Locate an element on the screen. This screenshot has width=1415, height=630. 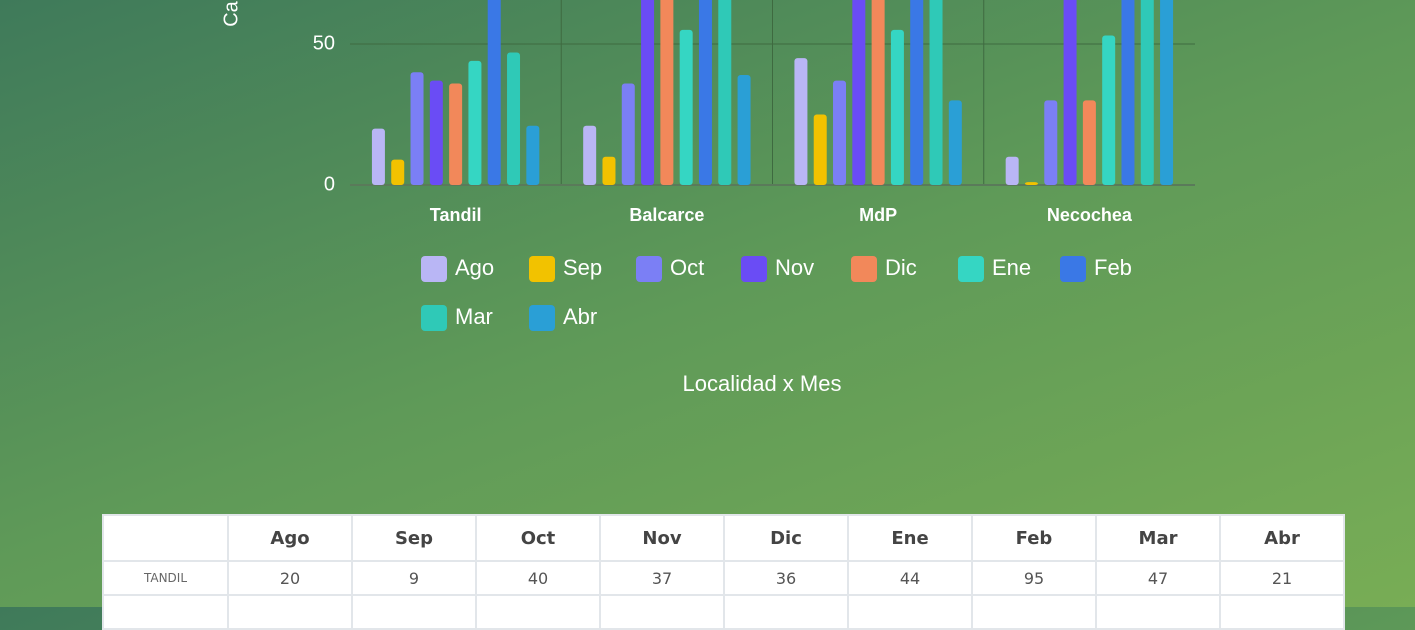
legend-label: Nov is located at coordinates (794, 267).